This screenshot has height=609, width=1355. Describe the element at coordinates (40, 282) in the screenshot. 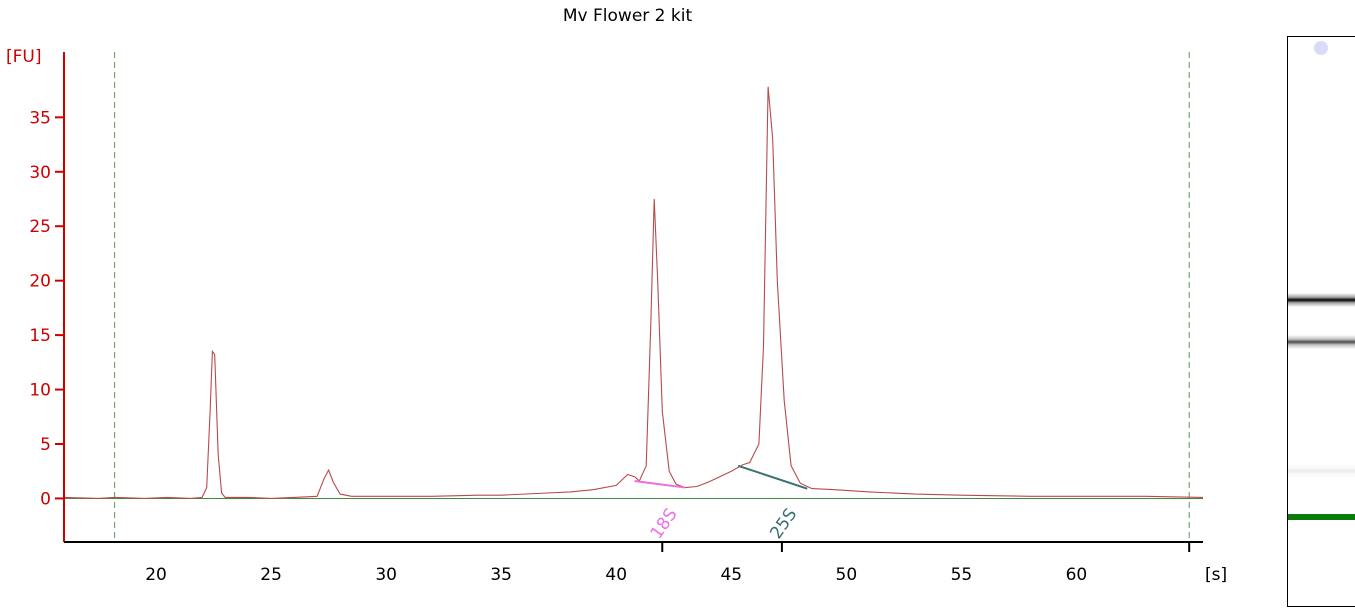

I see `y-tick-label: 20` at that location.